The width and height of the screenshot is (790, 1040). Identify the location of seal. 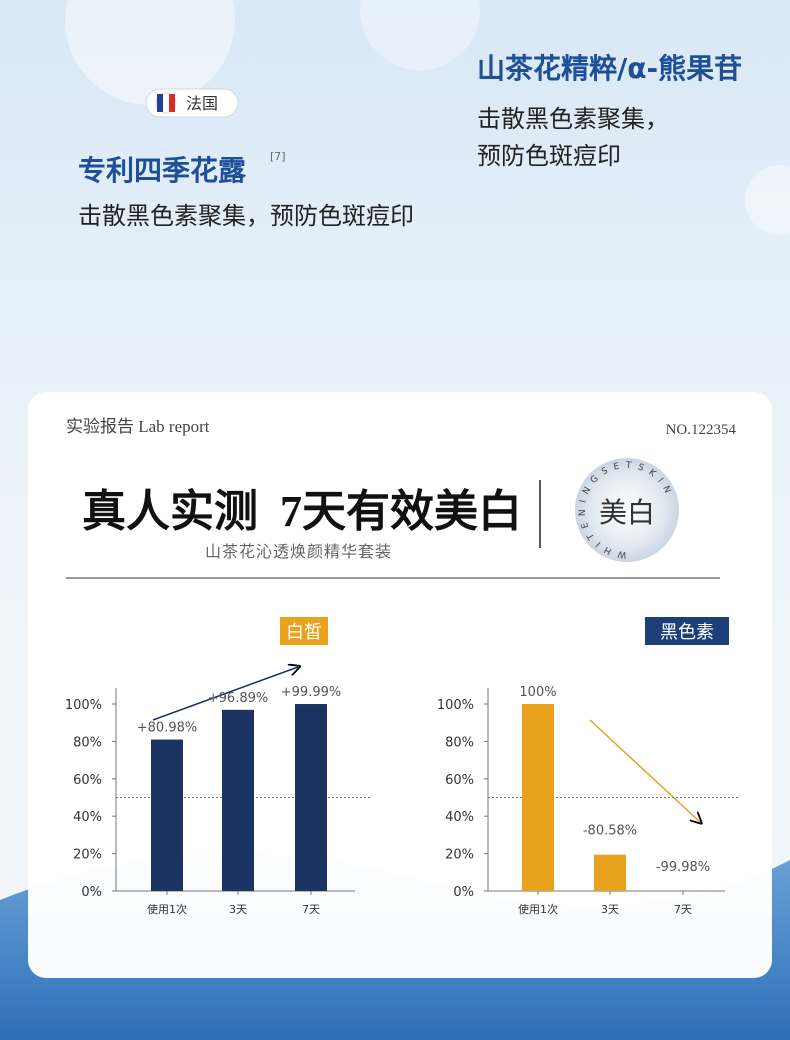
(627, 510).